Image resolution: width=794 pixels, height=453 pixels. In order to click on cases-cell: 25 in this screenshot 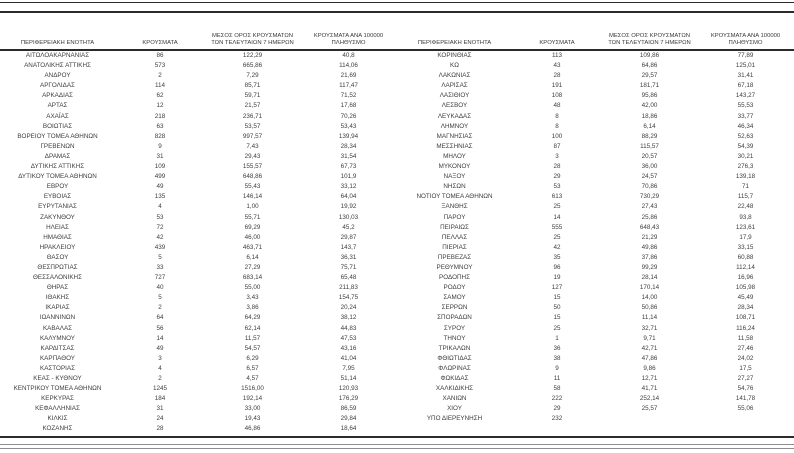, I will do `click(557, 237)`.